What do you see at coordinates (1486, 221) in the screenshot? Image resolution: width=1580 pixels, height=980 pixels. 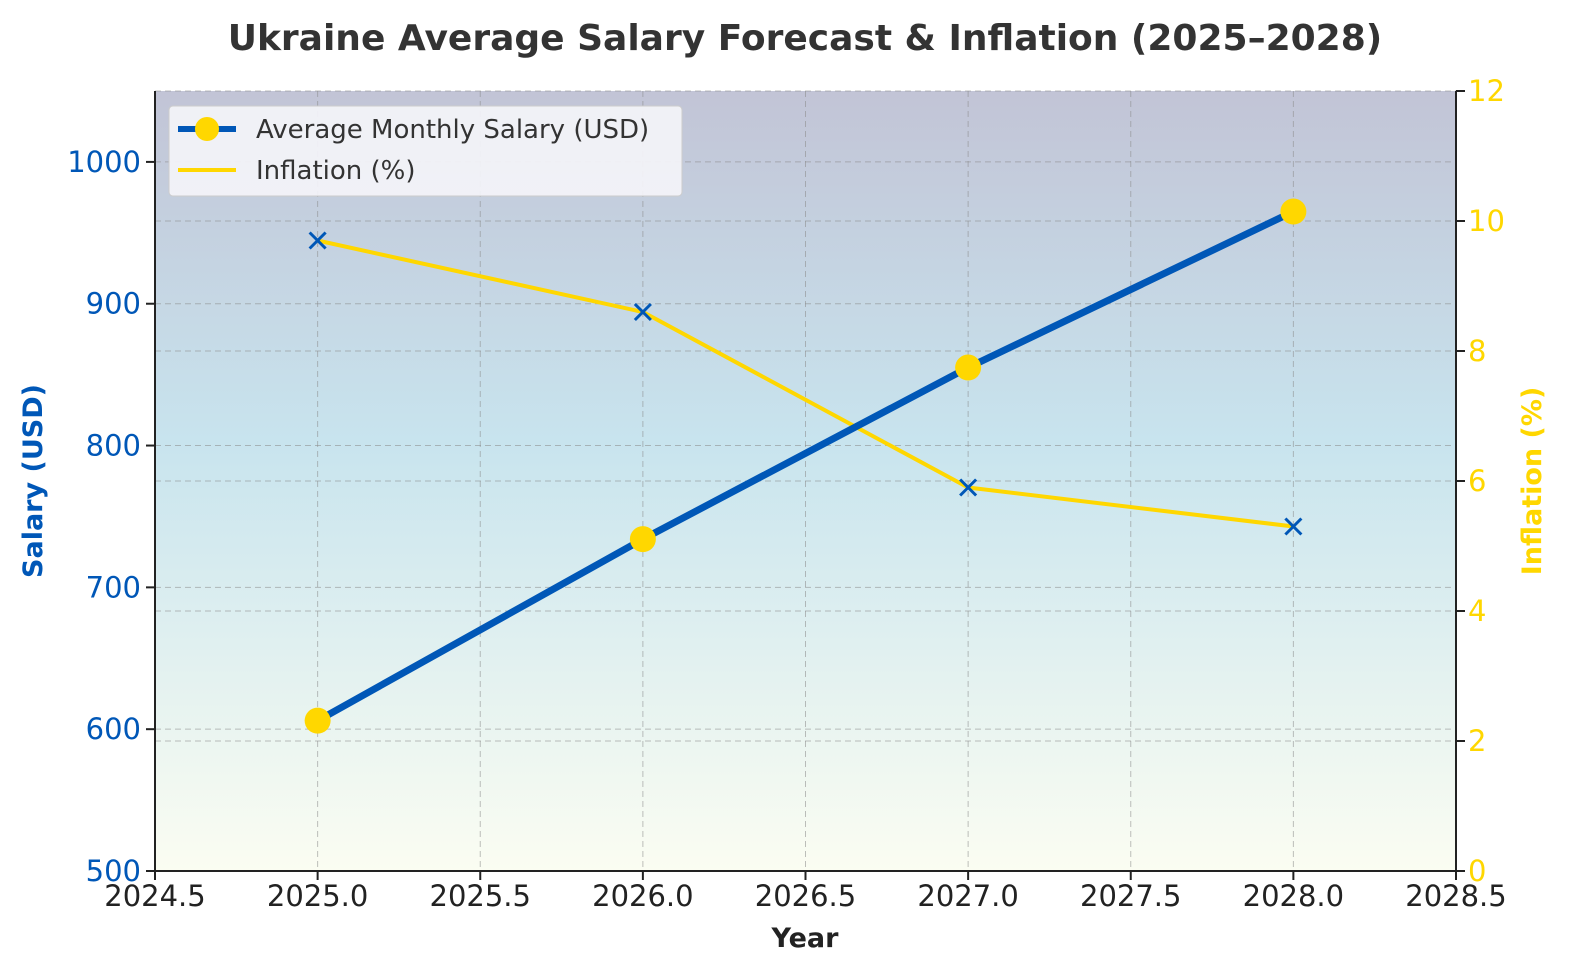 I see `y-right-tick-label-5: 10` at bounding box center [1486, 221].